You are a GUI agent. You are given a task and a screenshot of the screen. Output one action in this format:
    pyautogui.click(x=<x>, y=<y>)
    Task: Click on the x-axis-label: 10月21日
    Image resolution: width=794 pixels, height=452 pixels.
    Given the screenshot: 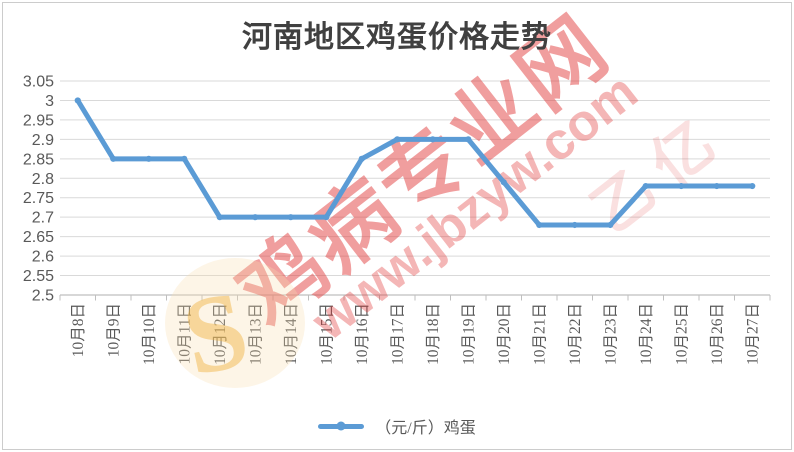 What is the action you would take?
    pyautogui.click(x=539, y=334)
    